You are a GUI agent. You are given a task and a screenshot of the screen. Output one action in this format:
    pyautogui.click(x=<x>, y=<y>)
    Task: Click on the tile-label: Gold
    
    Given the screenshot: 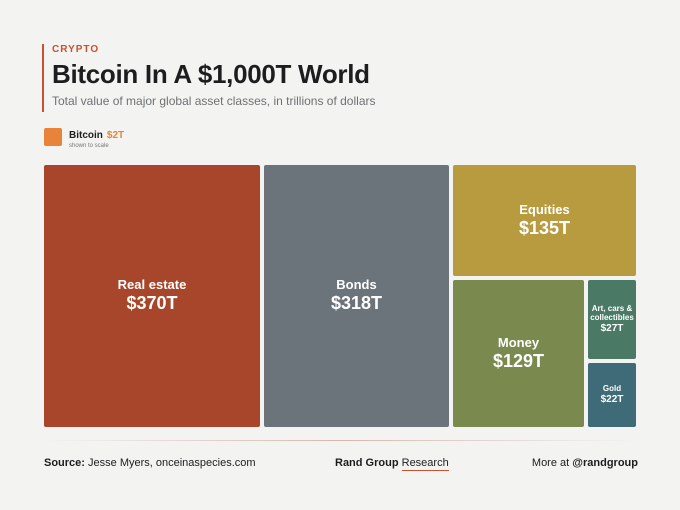 What is the action you would take?
    pyautogui.click(x=612, y=389)
    